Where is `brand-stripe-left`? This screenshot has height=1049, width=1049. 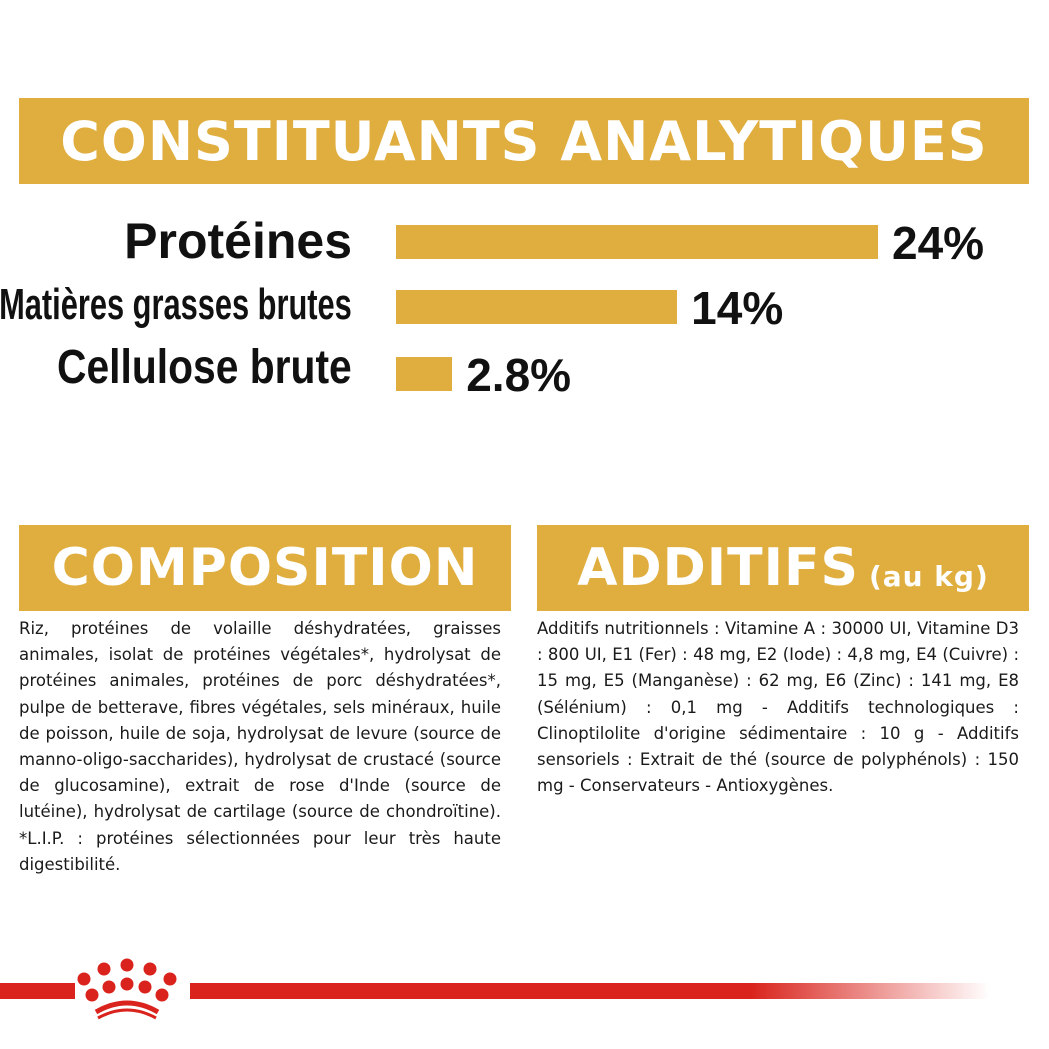
brand-stripe-left is located at coordinates (37, 991).